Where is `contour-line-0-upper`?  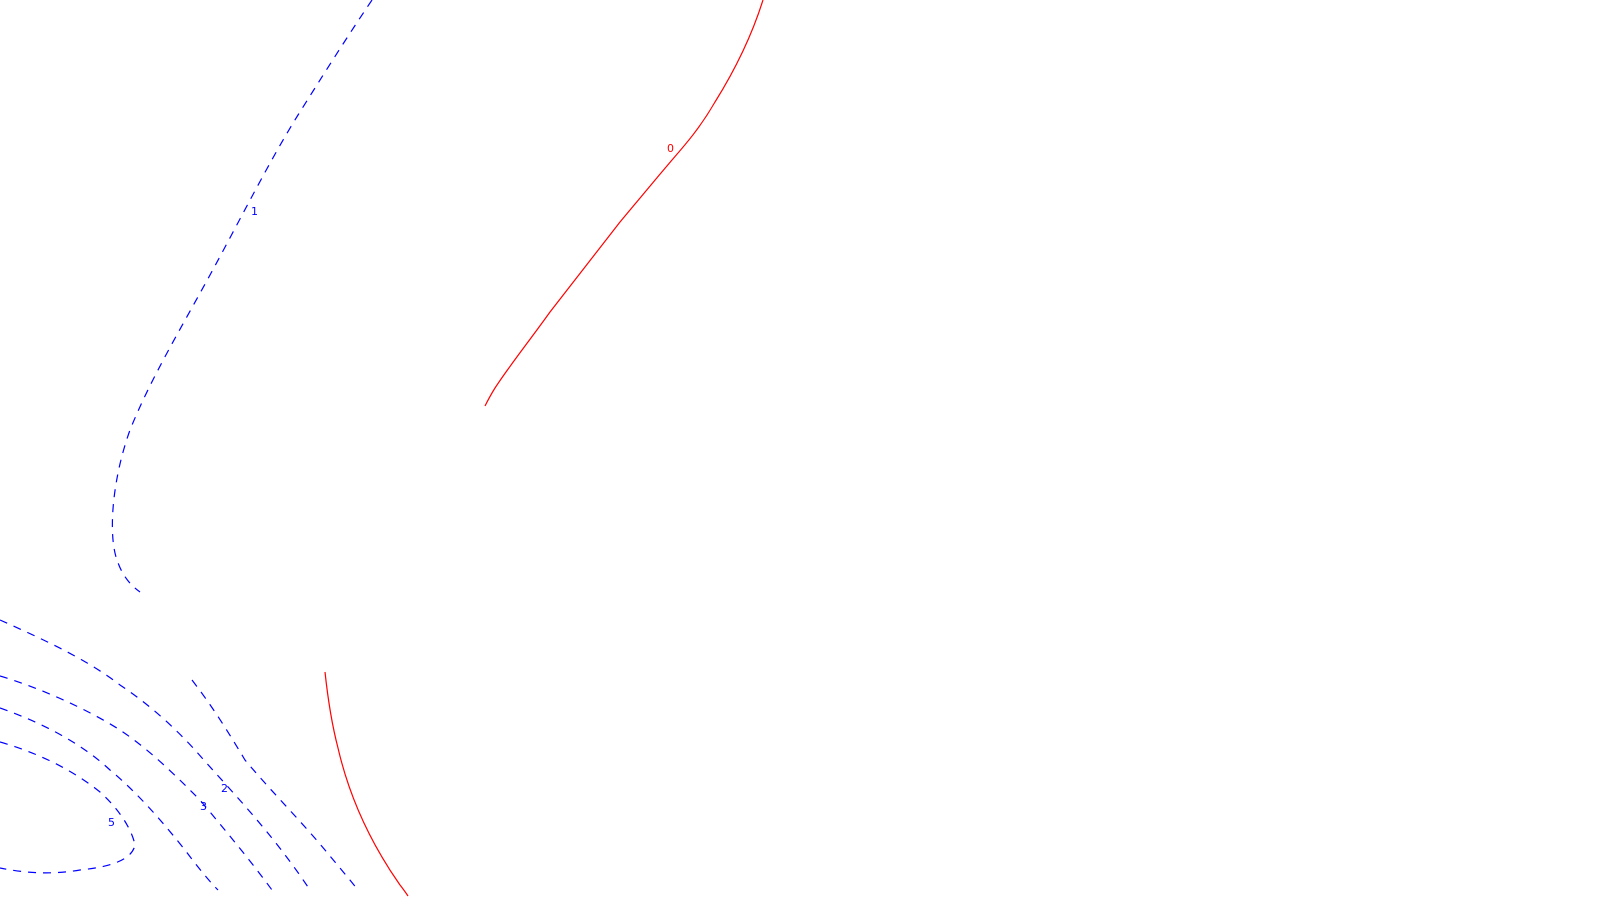
contour-line-0-upper is located at coordinates (624, 203).